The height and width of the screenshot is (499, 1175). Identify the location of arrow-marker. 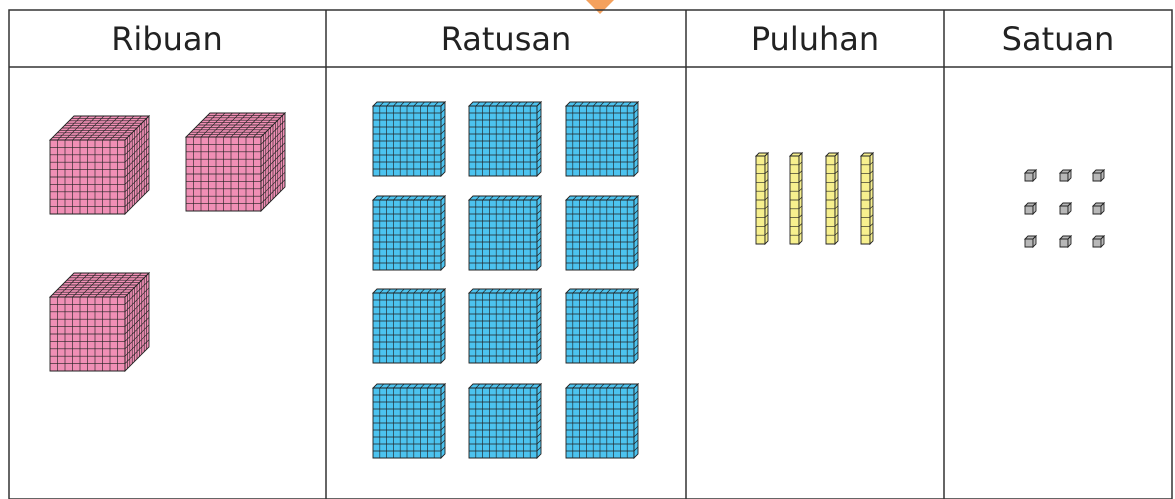
(600, 7).